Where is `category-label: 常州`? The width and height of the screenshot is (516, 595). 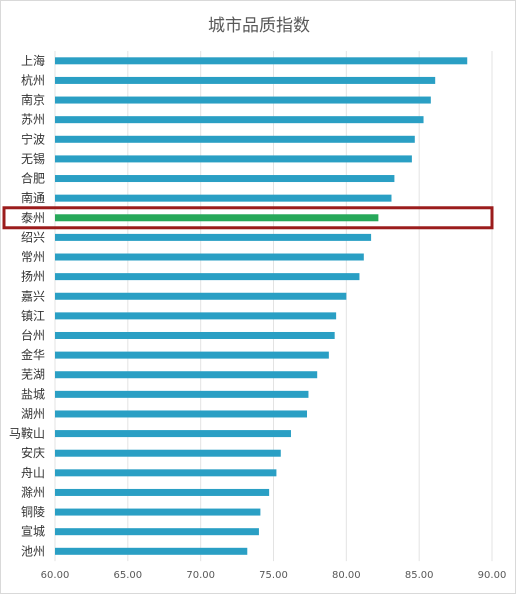 category-label: 常州 is located at coordinates (33, 257).